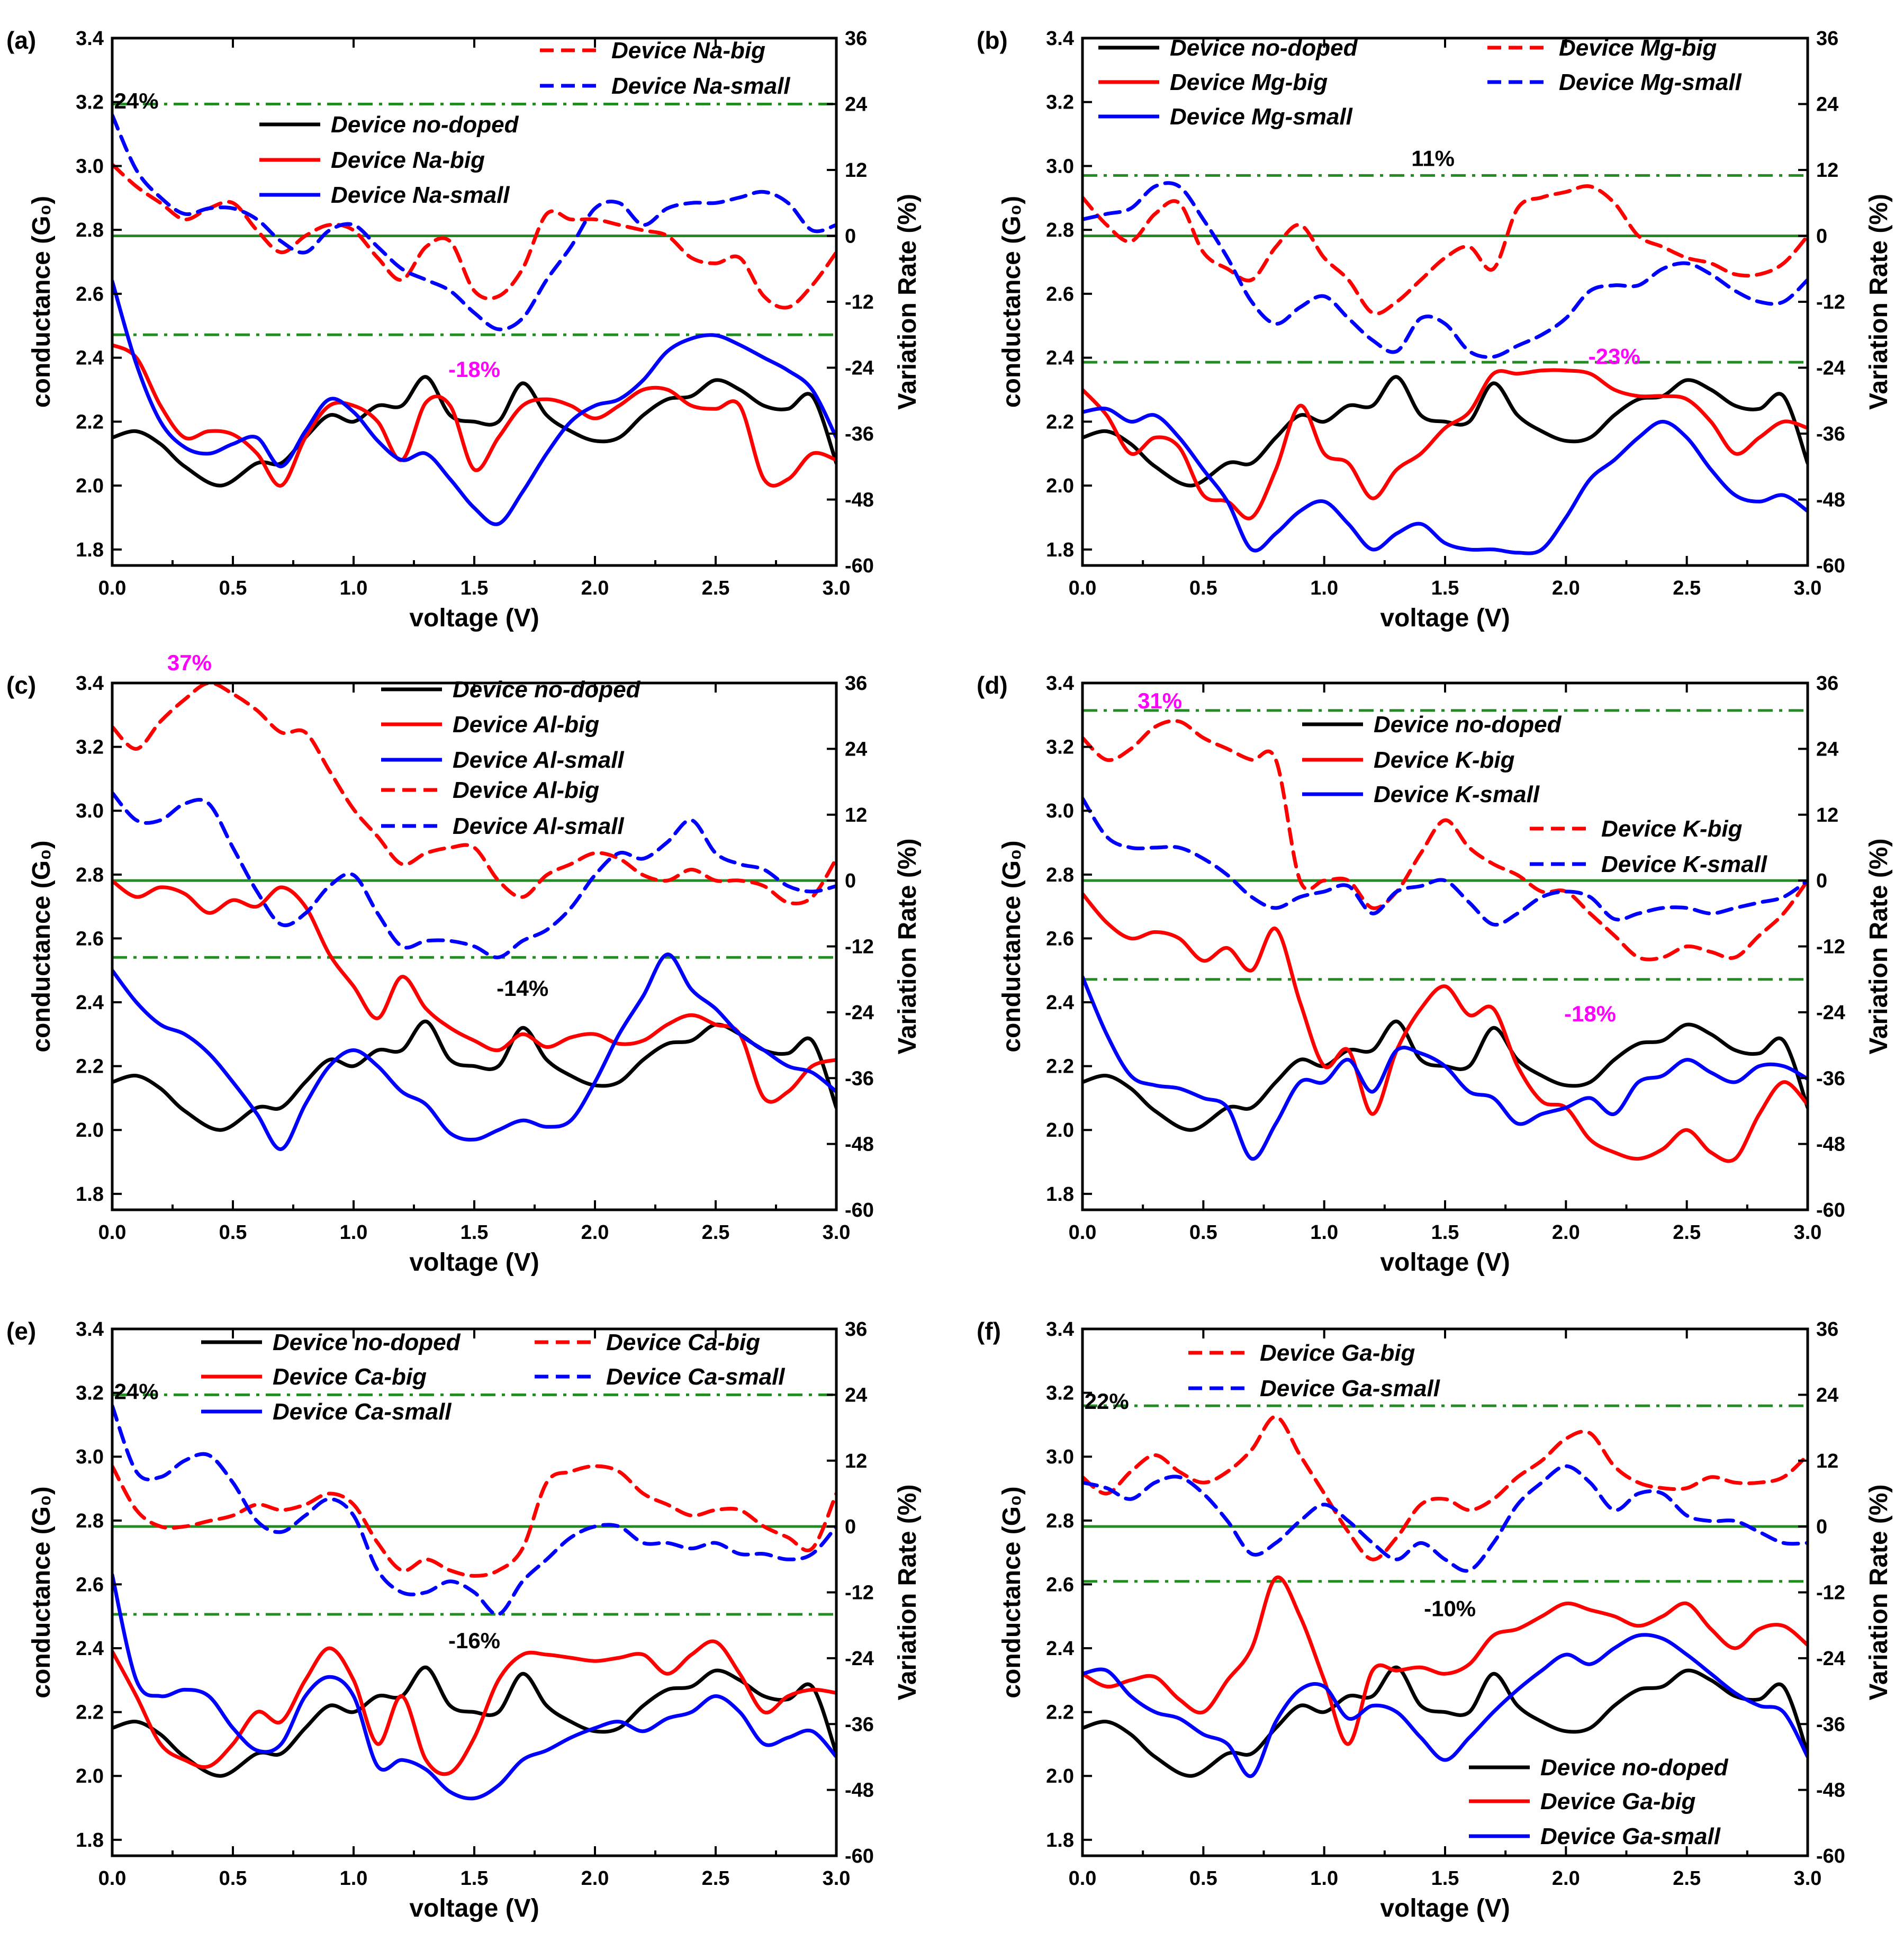 The width and height of the screenshot is (1904, 1941). I want to click on series-line-device-na-small-rate, so click(474, 222).